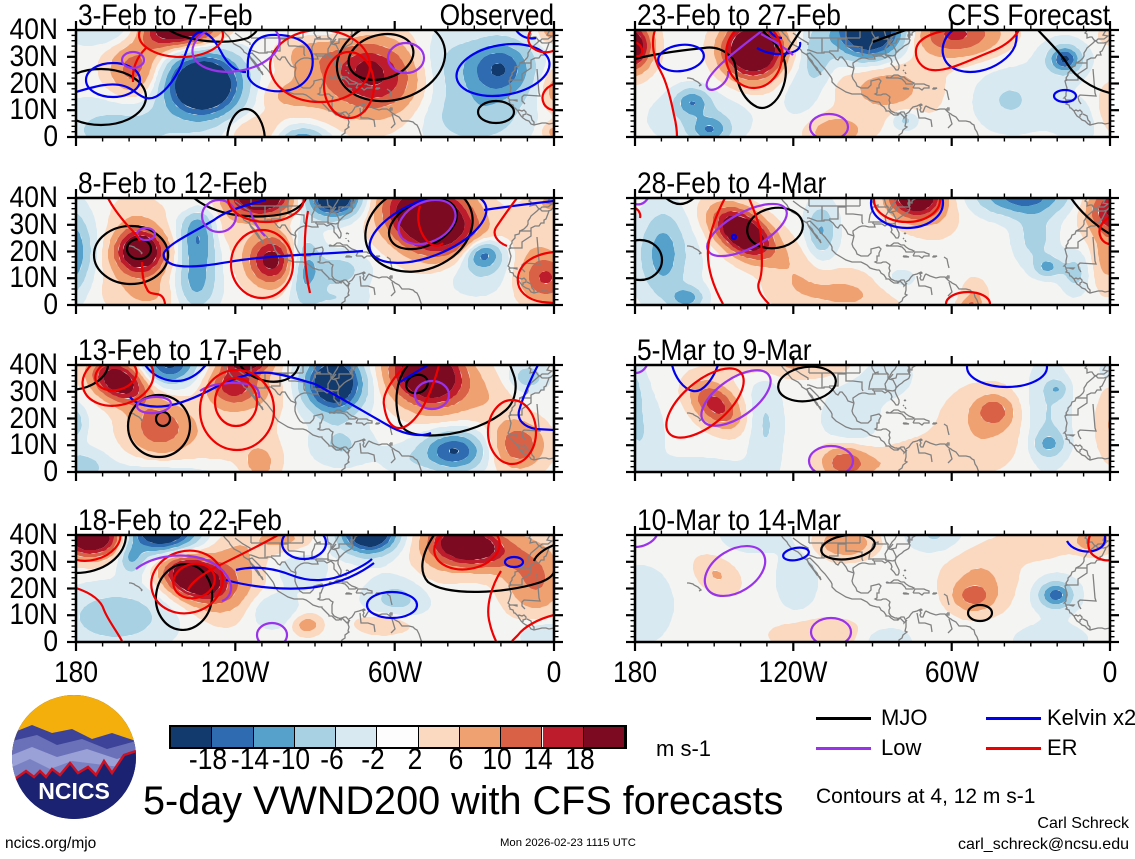 The width and height of the screenshot is (1135, 859). I want to click on svg-text: NCICS, so click(74, 791).